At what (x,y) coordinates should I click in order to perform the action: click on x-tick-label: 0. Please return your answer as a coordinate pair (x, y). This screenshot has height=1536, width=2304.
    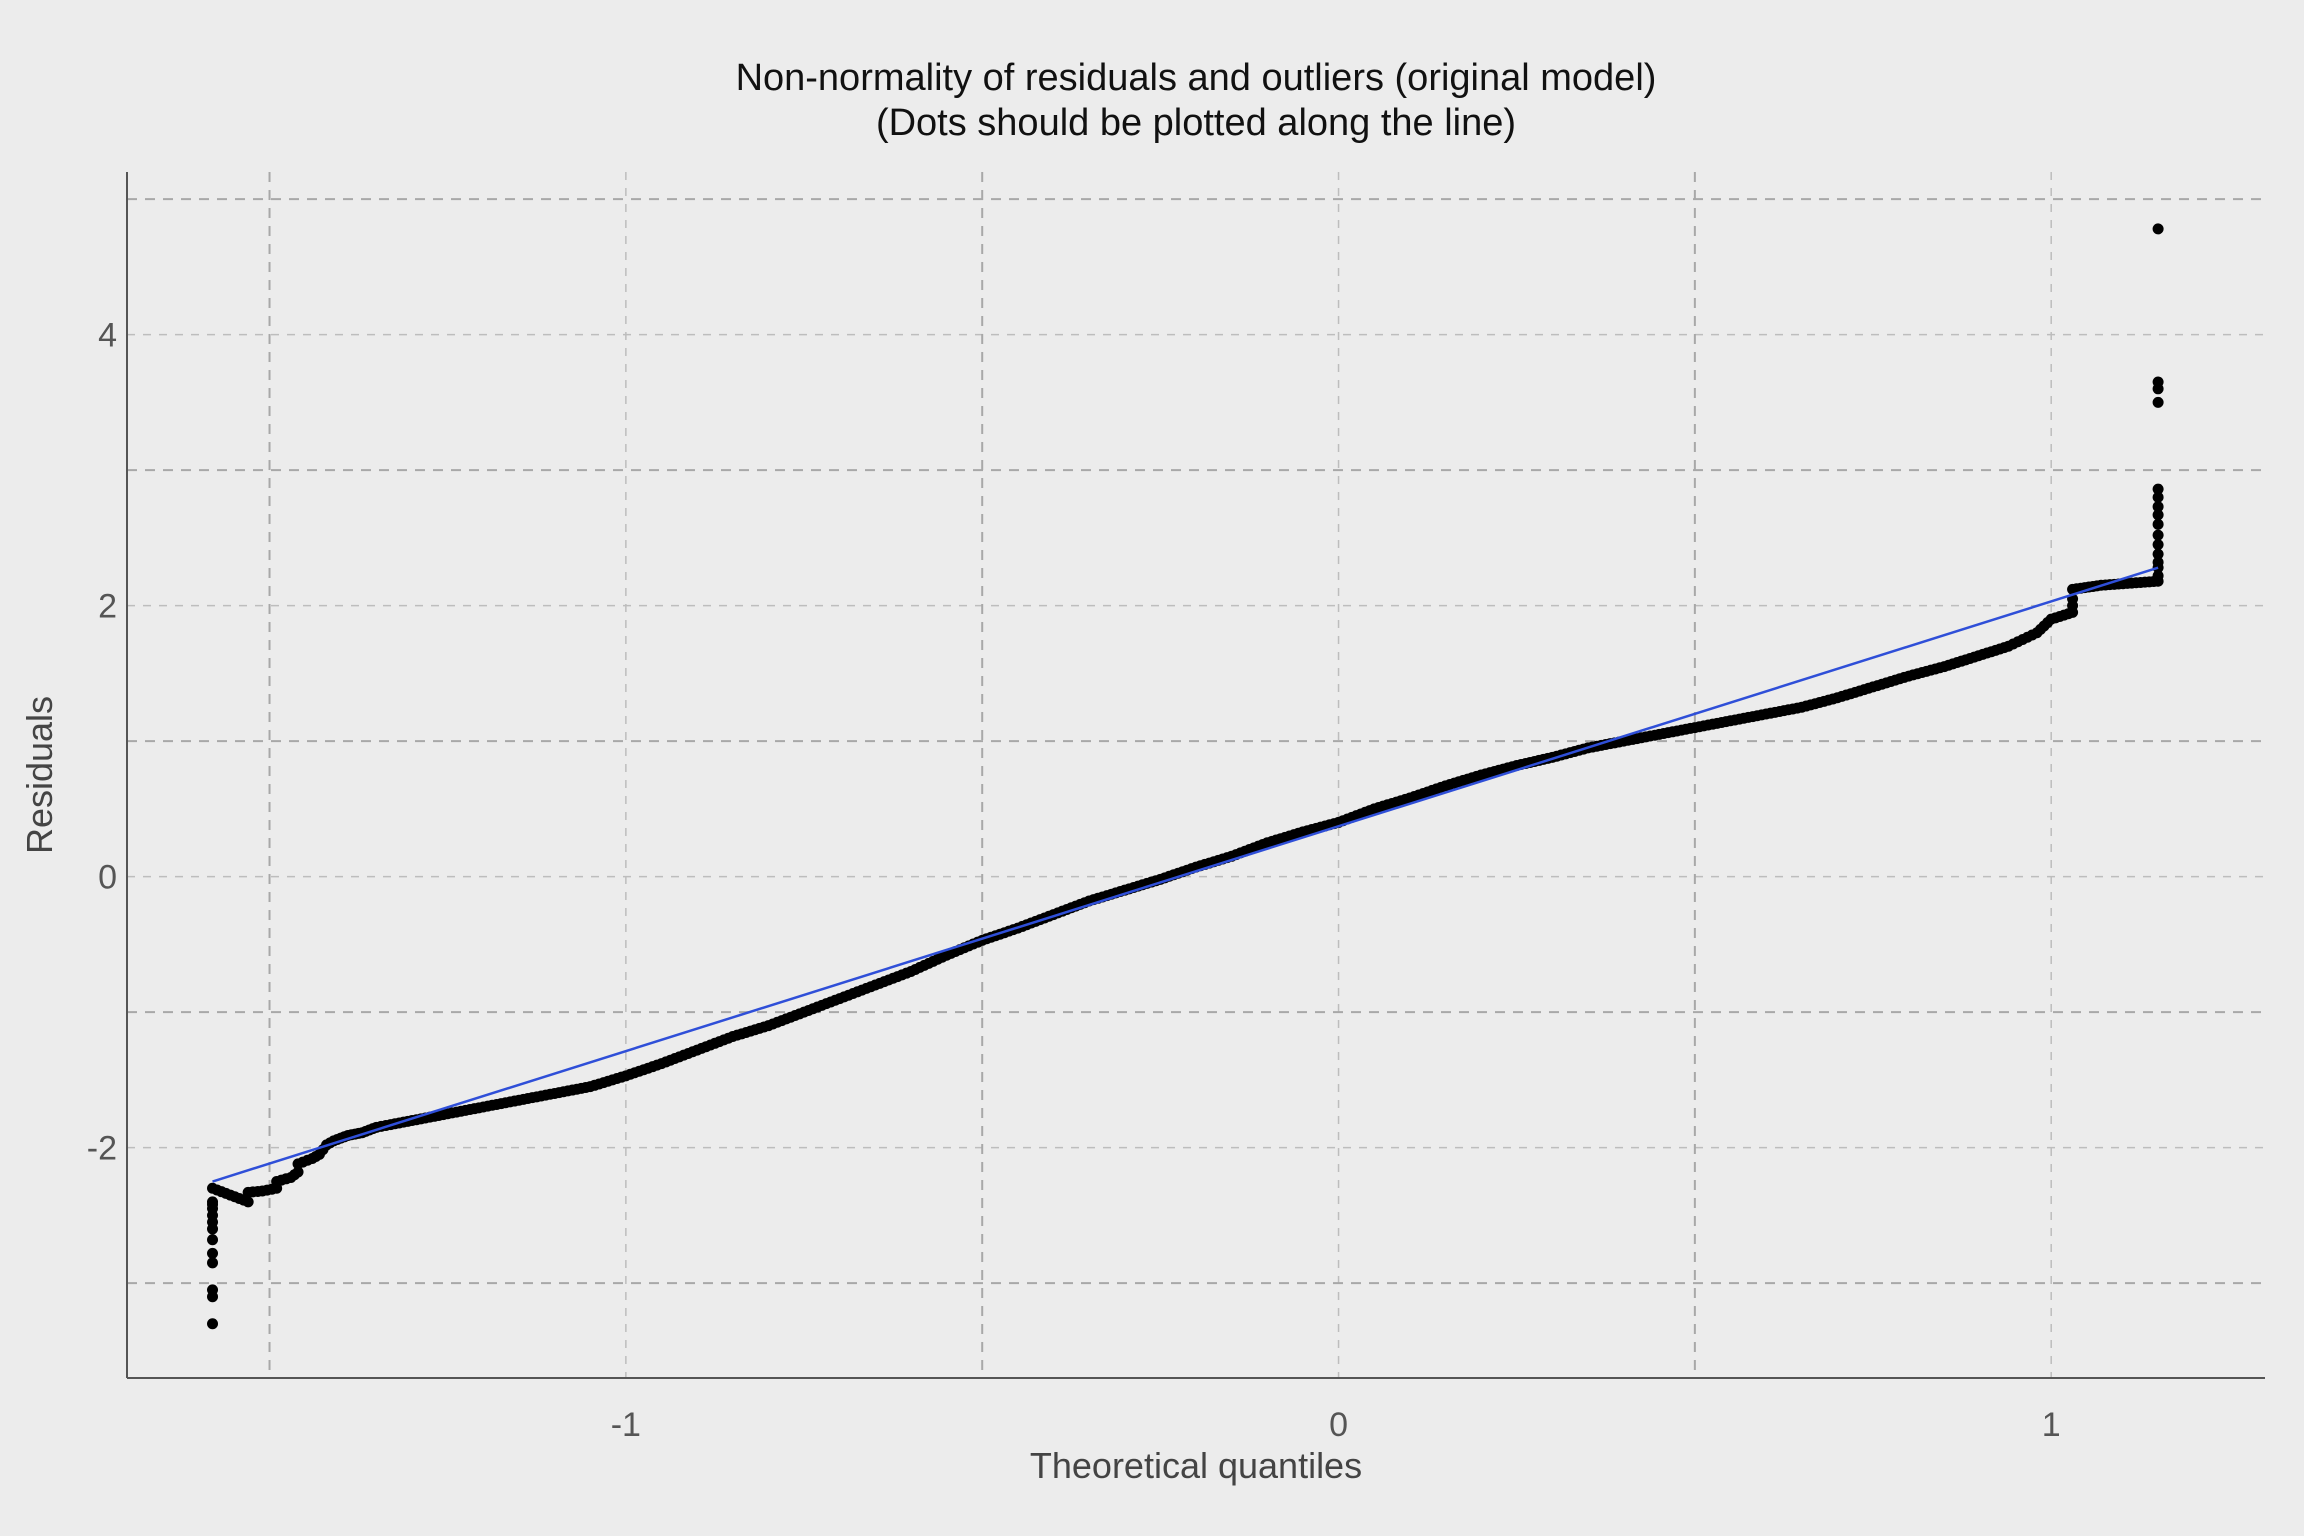
    Looking at the image, I should click on (1338, 1425).